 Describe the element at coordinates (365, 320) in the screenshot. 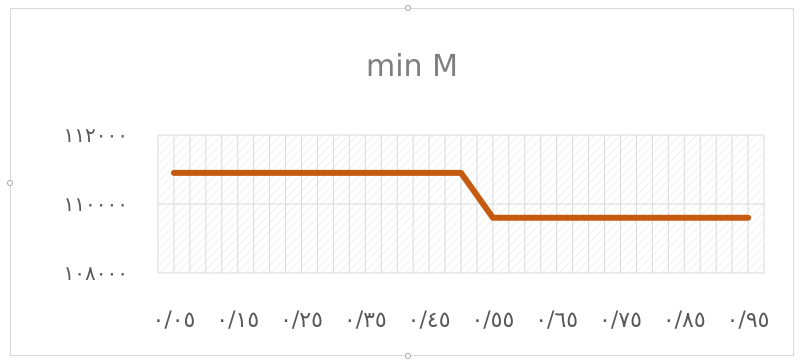

I see `x-tick-label: ٠/٣٥` at that location.